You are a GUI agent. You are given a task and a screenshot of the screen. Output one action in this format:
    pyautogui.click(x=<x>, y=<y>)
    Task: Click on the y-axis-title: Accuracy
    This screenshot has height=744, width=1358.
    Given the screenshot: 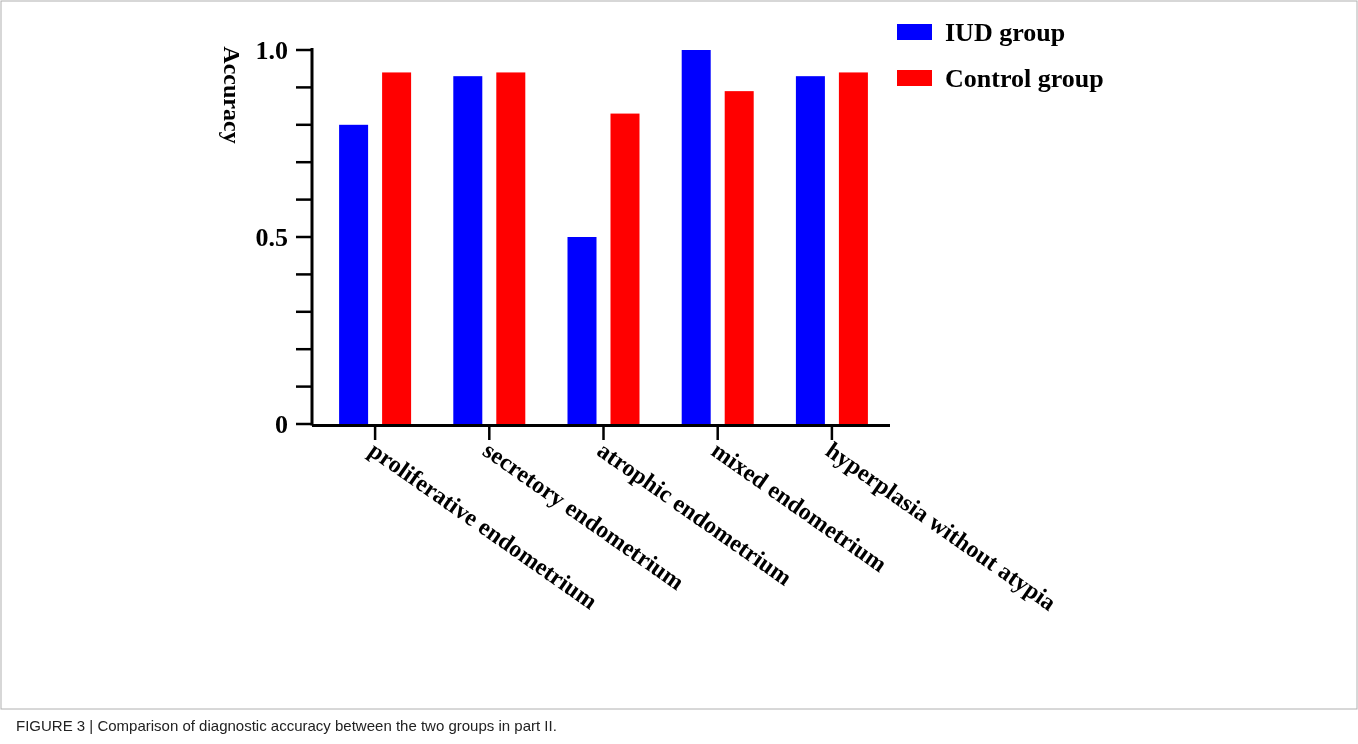 What is the action you would take?
    pyautogui.click(x=231, y=95)
    